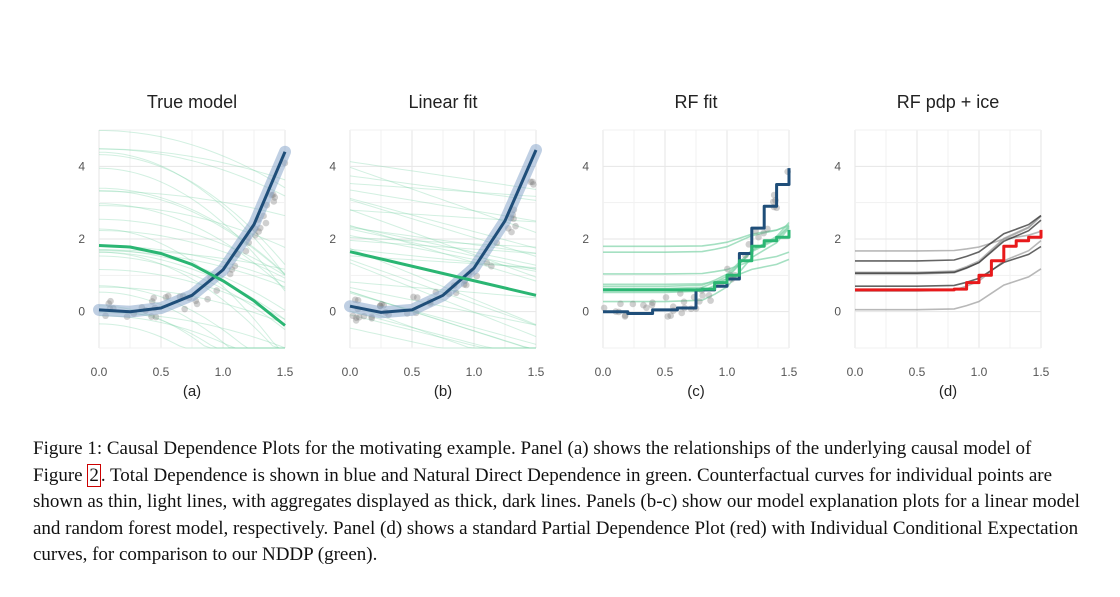 This screenshot has height=597, width=1120. I want to click on panel-label: (c), so click(696, 391).